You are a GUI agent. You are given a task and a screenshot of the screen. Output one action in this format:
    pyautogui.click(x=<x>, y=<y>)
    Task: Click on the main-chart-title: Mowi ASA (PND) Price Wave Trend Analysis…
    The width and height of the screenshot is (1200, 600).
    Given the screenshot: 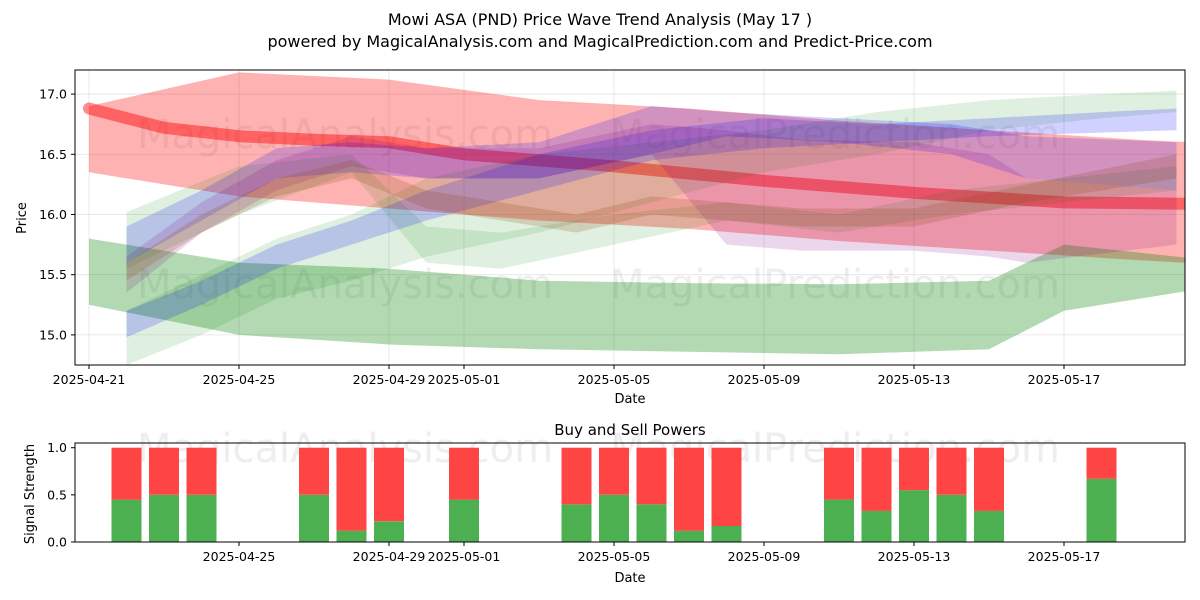 What is the action you would take?
    pyautogui.click(x=600, y=19)
    